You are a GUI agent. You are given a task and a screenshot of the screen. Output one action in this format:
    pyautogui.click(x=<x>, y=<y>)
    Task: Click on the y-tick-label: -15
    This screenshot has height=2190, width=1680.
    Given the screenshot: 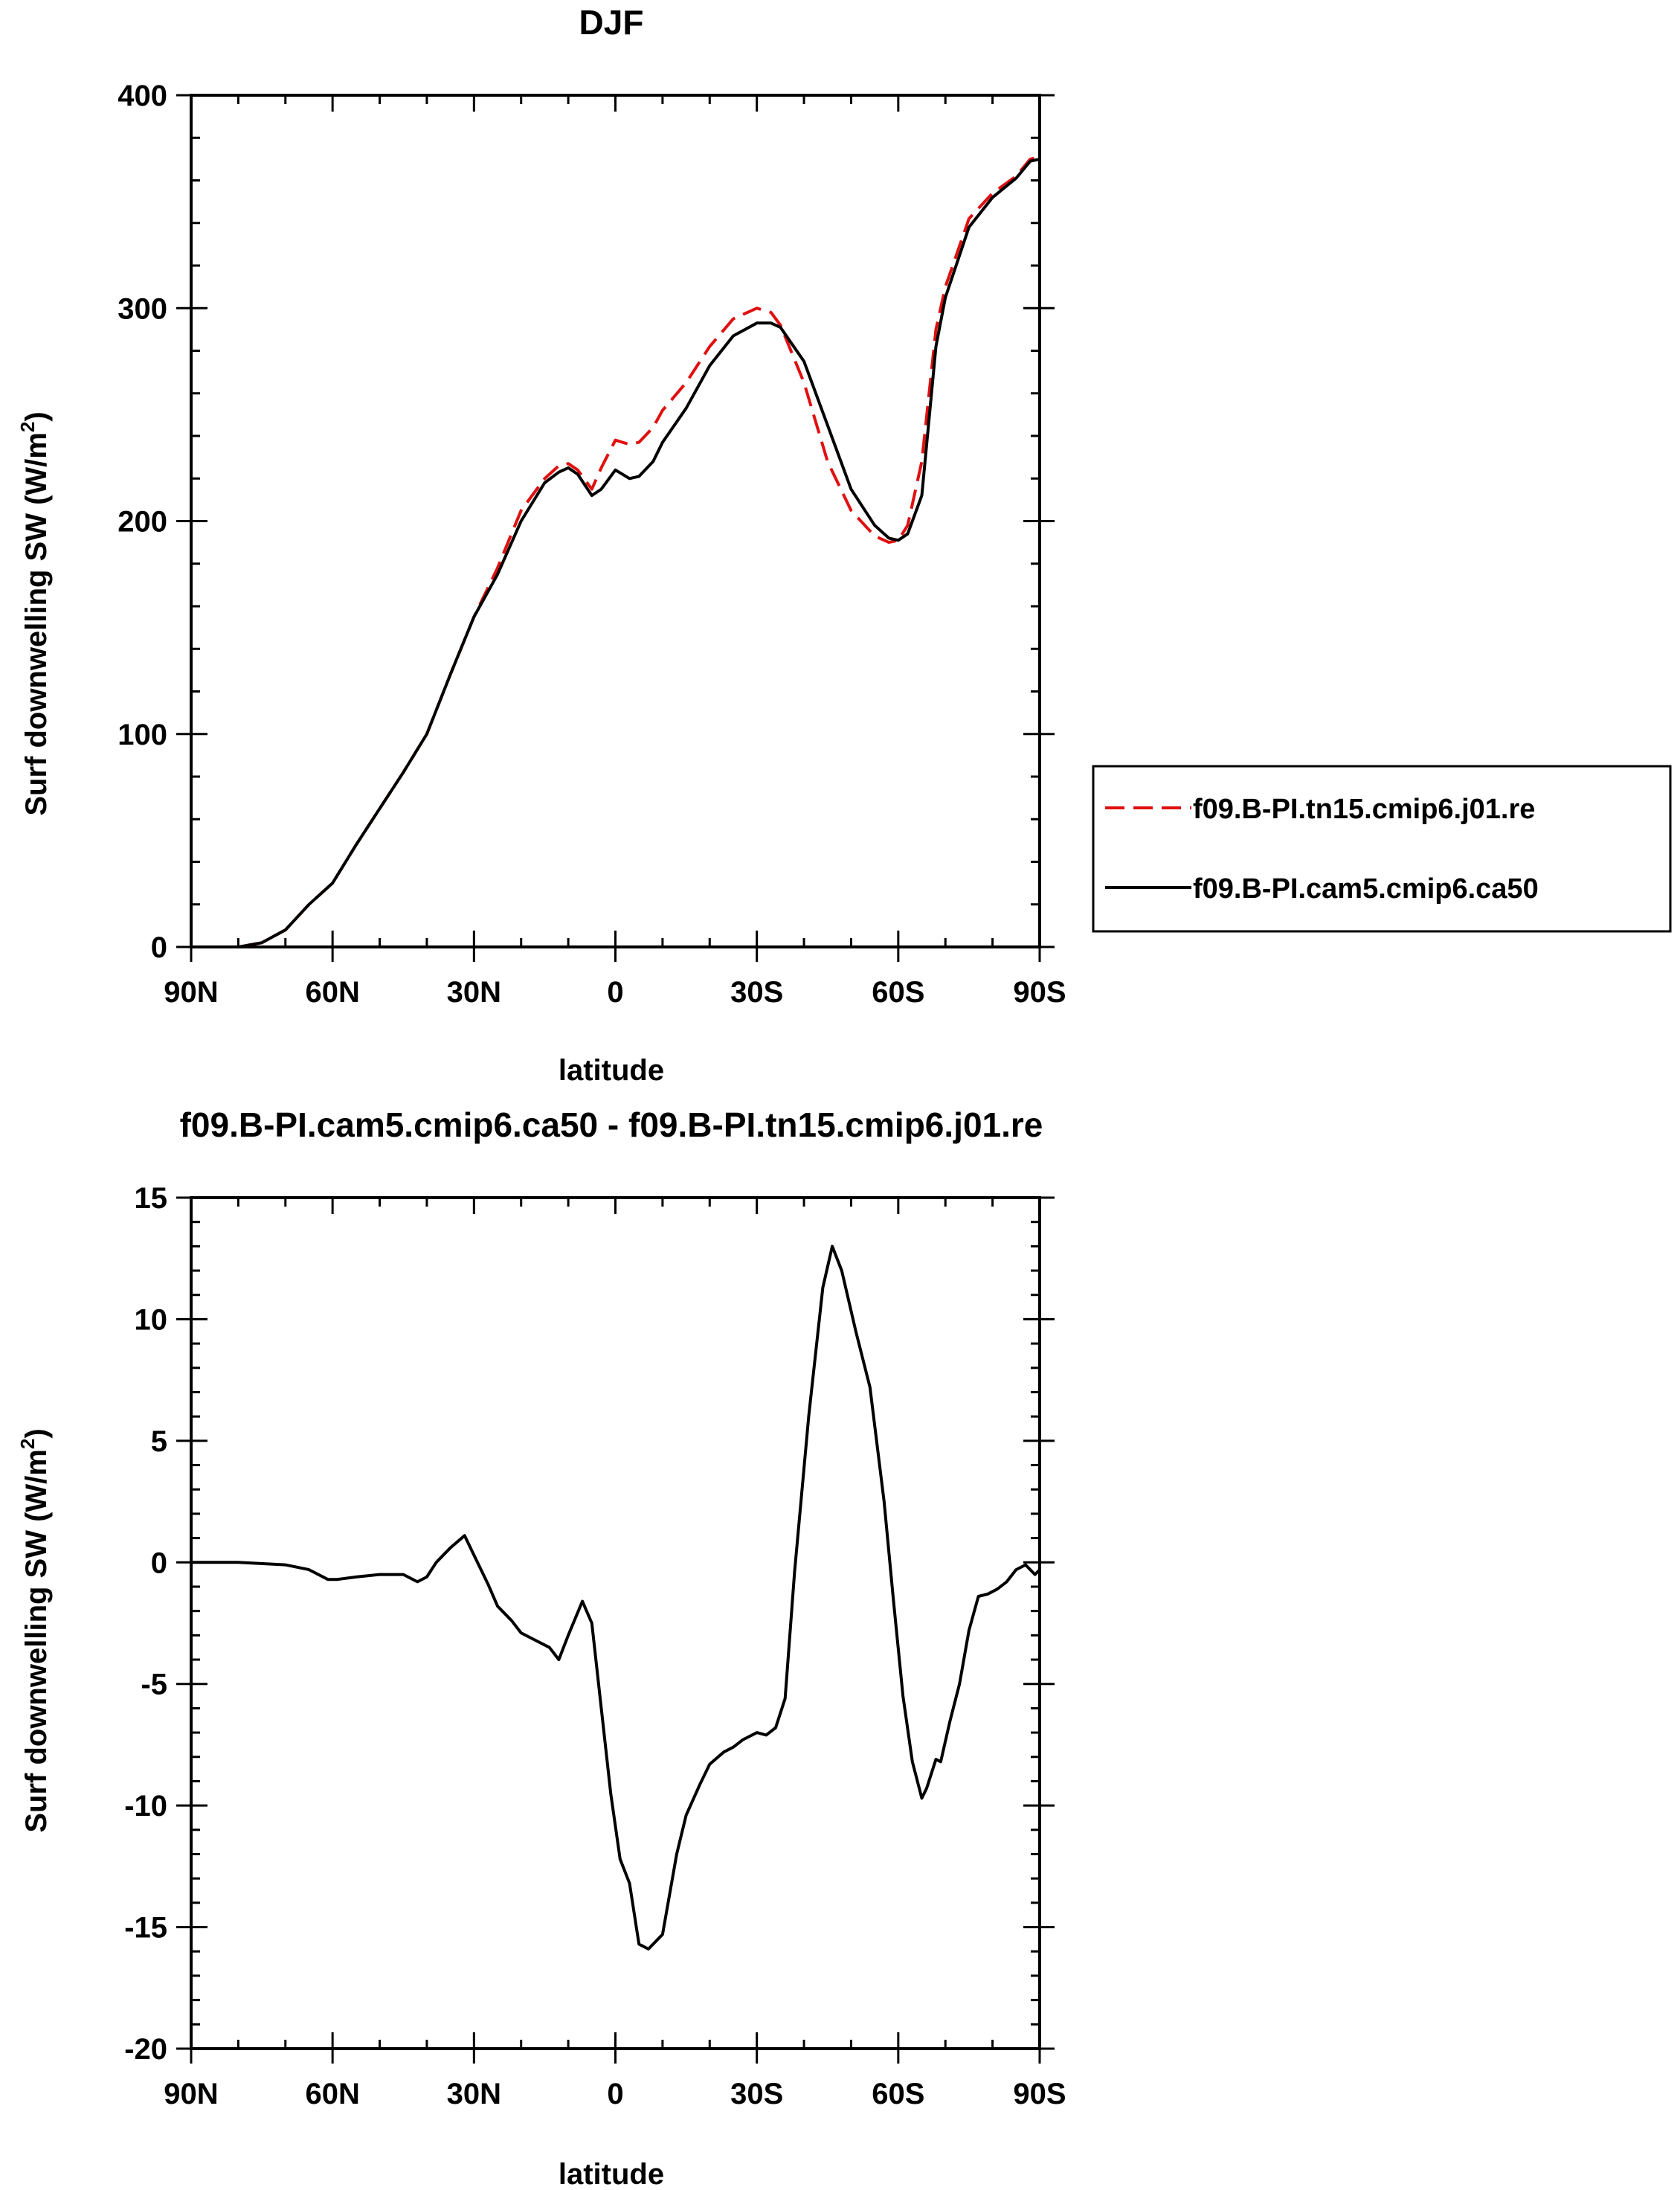 What is the action you would take?
    pyautogui.click(x=145, y=1928)
    